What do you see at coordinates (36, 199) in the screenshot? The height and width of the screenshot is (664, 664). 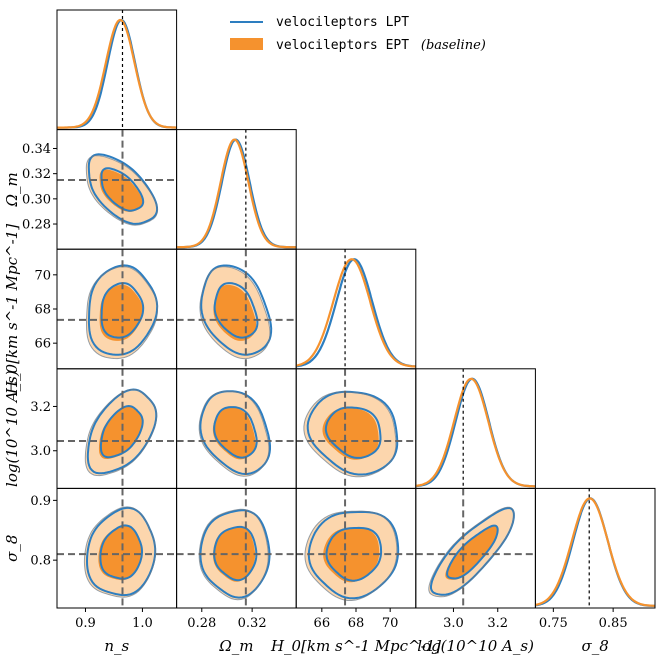 I see `ytick-label: 0.30` at bounding box center [36, 199].